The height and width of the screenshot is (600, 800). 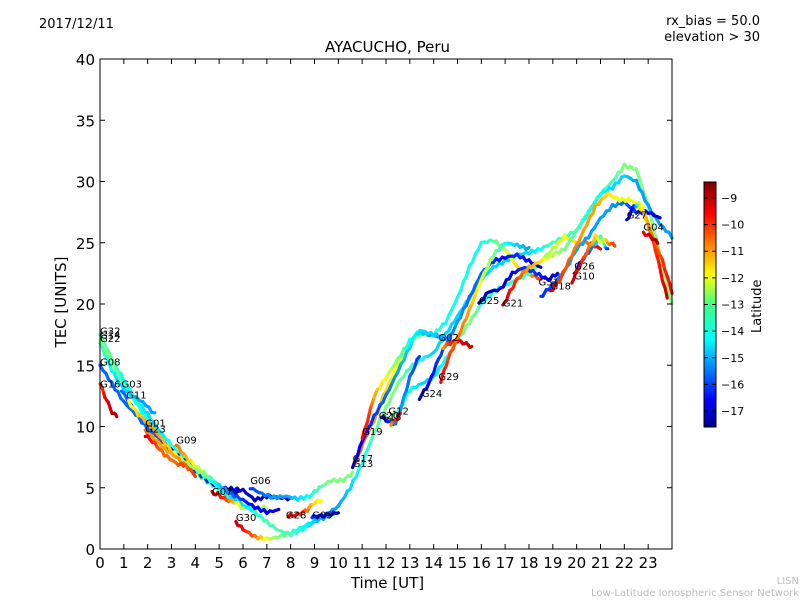 I want to click on series-G32, so click(x=183, y=425).